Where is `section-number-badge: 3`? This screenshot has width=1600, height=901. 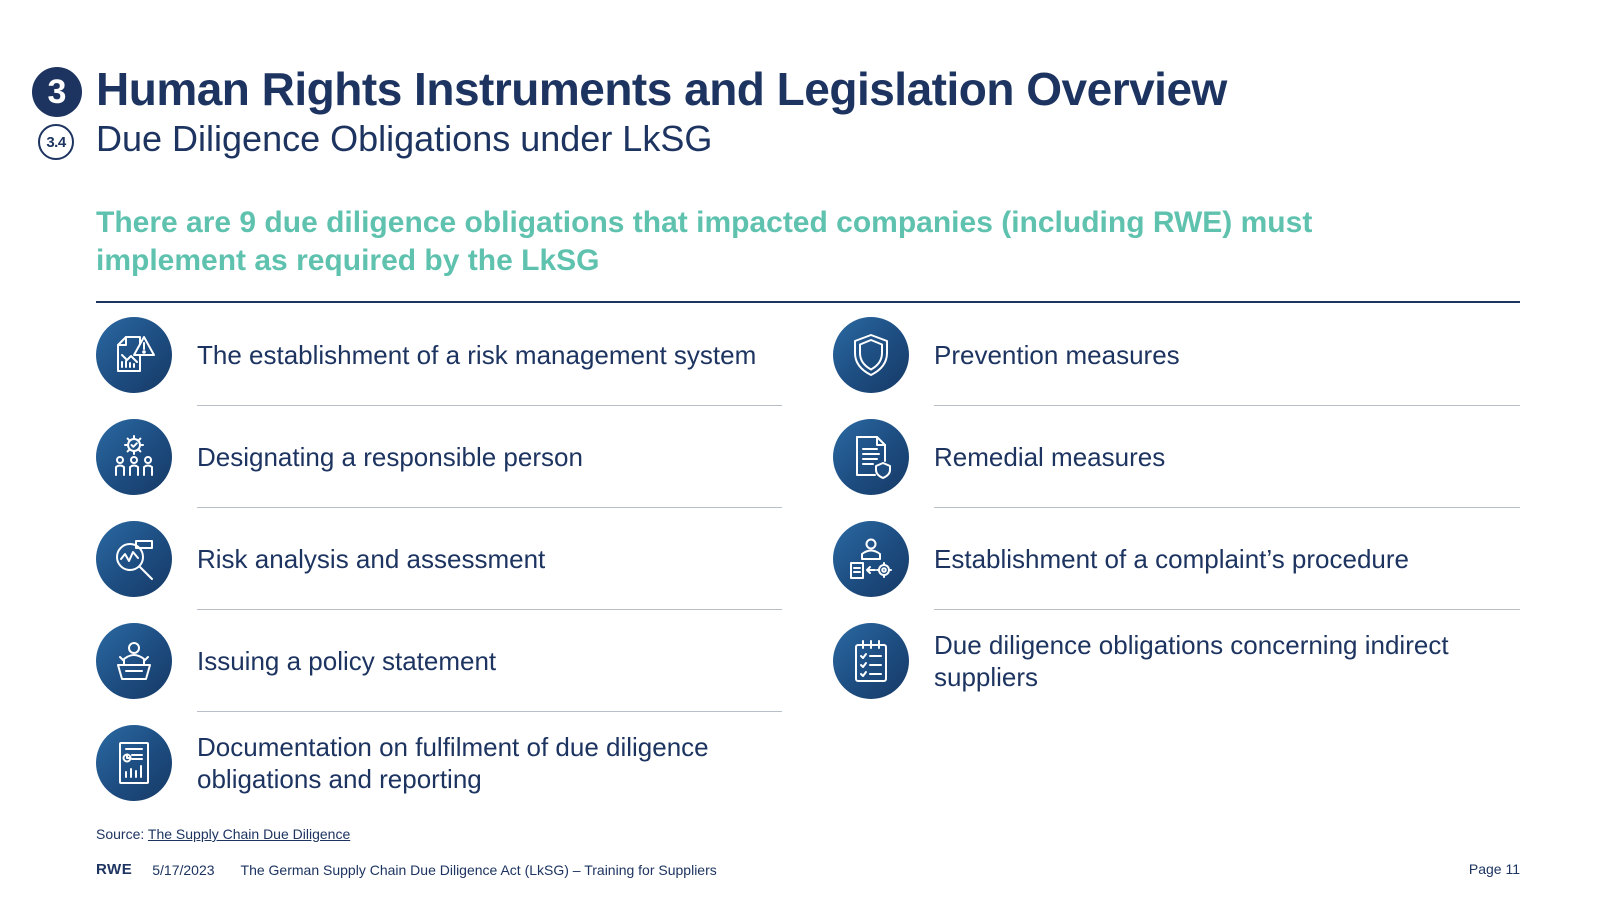
section-number-badge: 3 is located at coordinates (57, 92).